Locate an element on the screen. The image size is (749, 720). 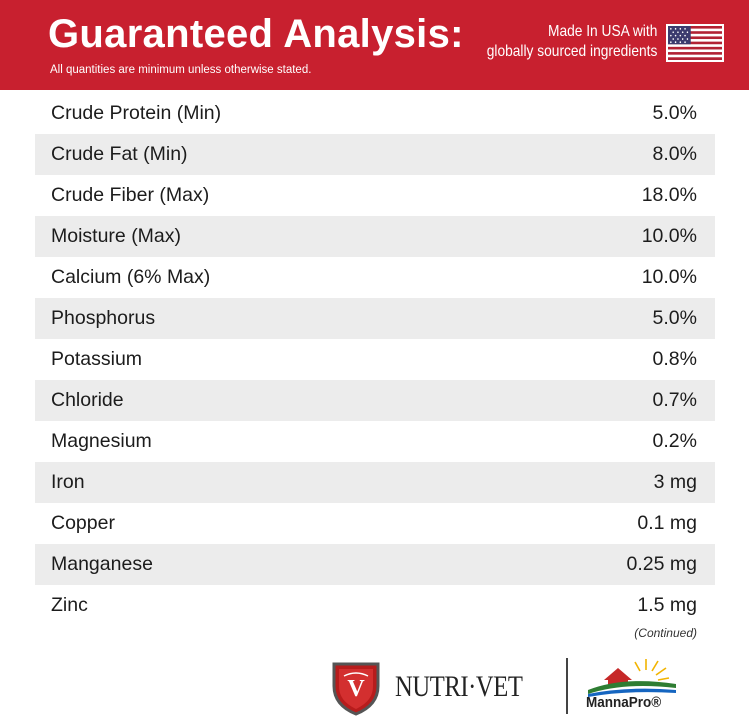
nutrient-label: Chloride is located at coordinates (87, 400).